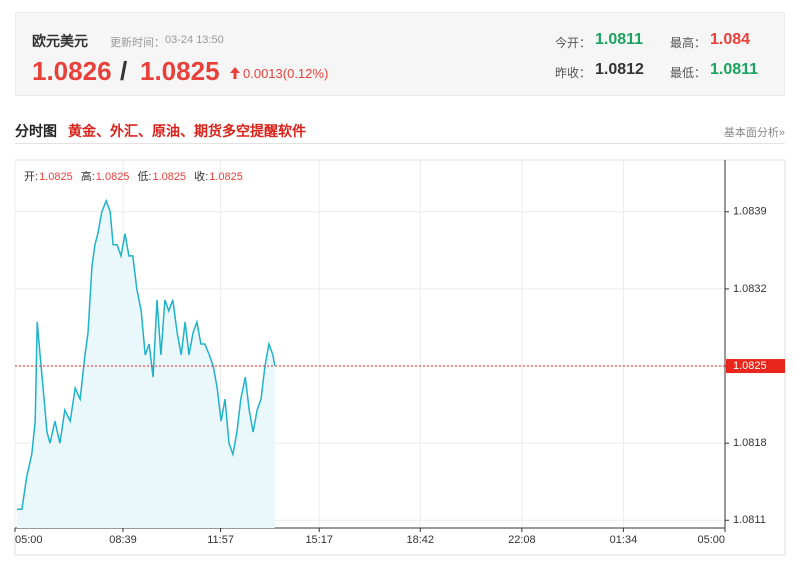  What do you see at coordinates (201, 176) in the screenshot?
I see `ohlc-label: 收:` at bounding box center [201, 176].